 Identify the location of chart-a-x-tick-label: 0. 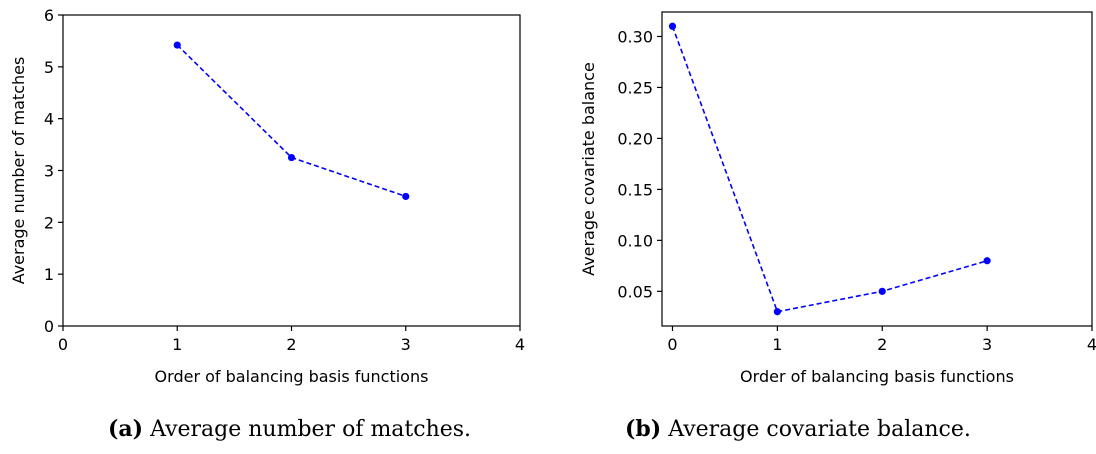
(63, 344).